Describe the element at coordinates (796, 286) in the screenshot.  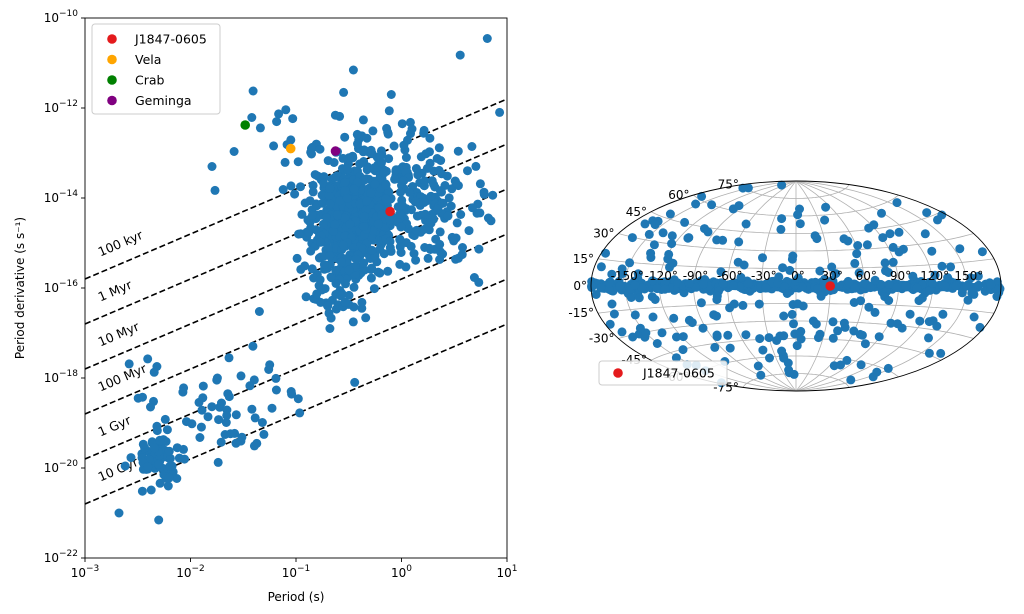
I see `sky-frame` at that location.